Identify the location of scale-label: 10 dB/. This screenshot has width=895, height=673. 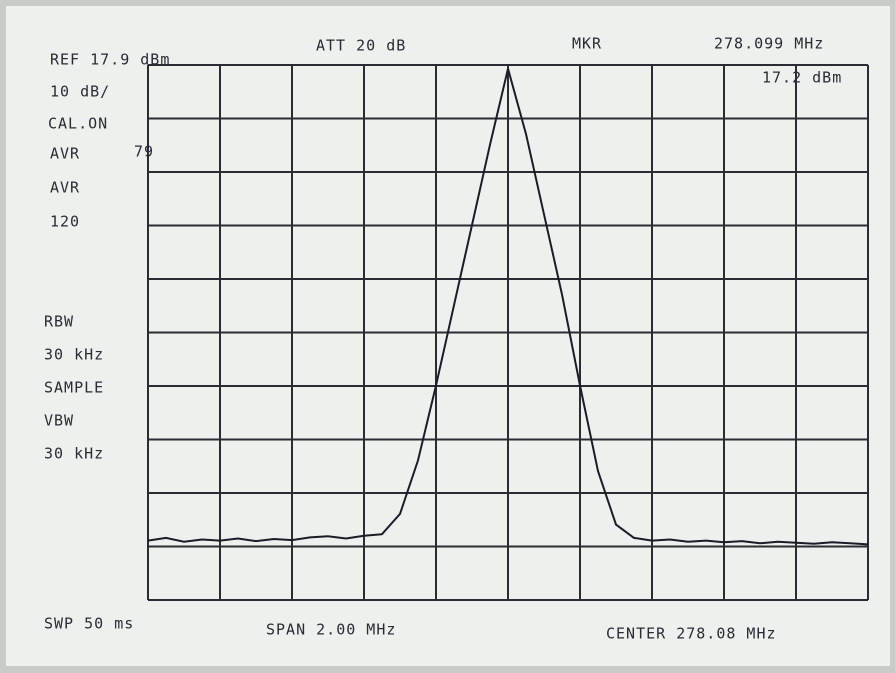
(80, 92).